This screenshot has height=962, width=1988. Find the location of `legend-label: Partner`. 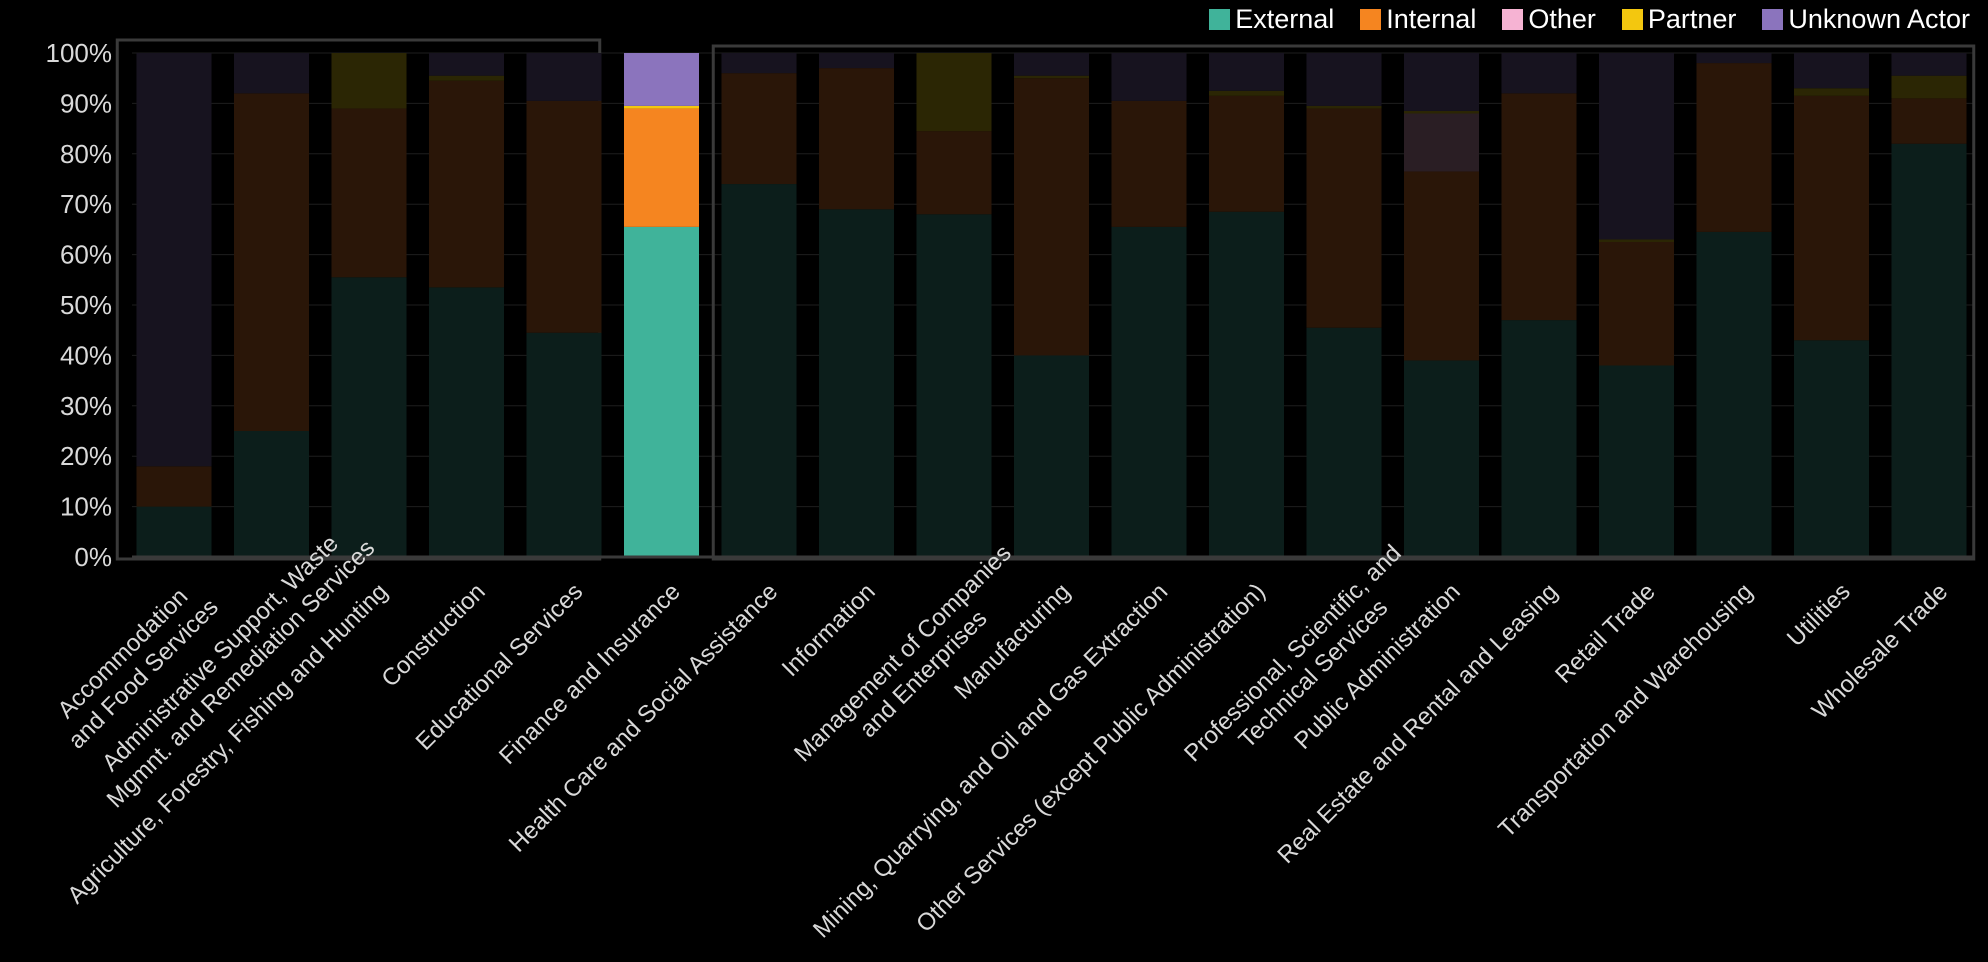

legend-label: Partner is located at coordinates (1692, 19).